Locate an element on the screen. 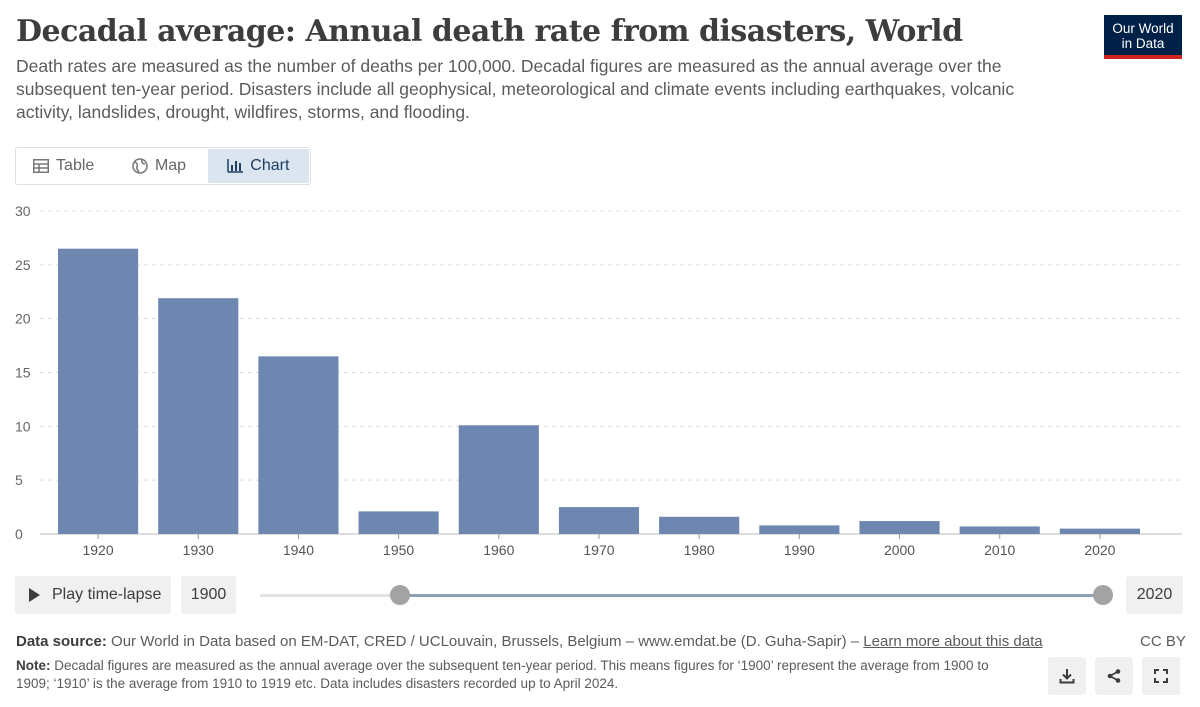 The height and width of the screenshot is (707, 1200). timeline-start-handle is located at coordinates (400, 595).